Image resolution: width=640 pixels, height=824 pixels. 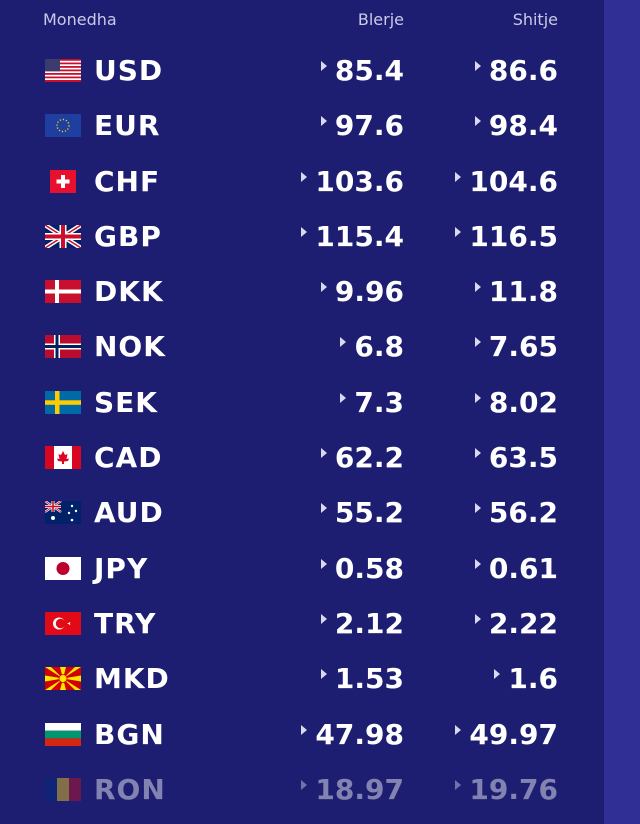 What do you see at coordinates (63, 292) in the screenshot?
I see `dk-flag-icon` at bounding box center [63, 292].